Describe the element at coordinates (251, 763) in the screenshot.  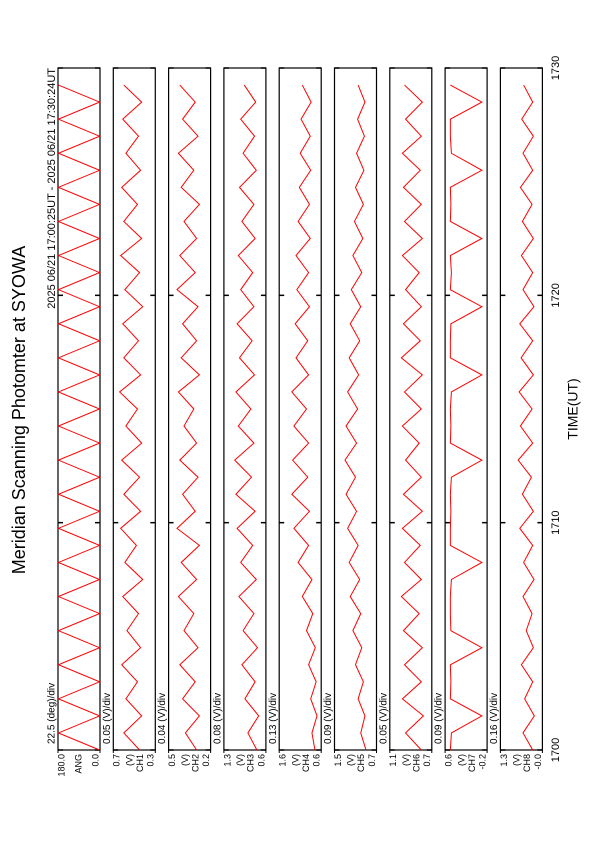
I see `y-label: CH3` at that location.